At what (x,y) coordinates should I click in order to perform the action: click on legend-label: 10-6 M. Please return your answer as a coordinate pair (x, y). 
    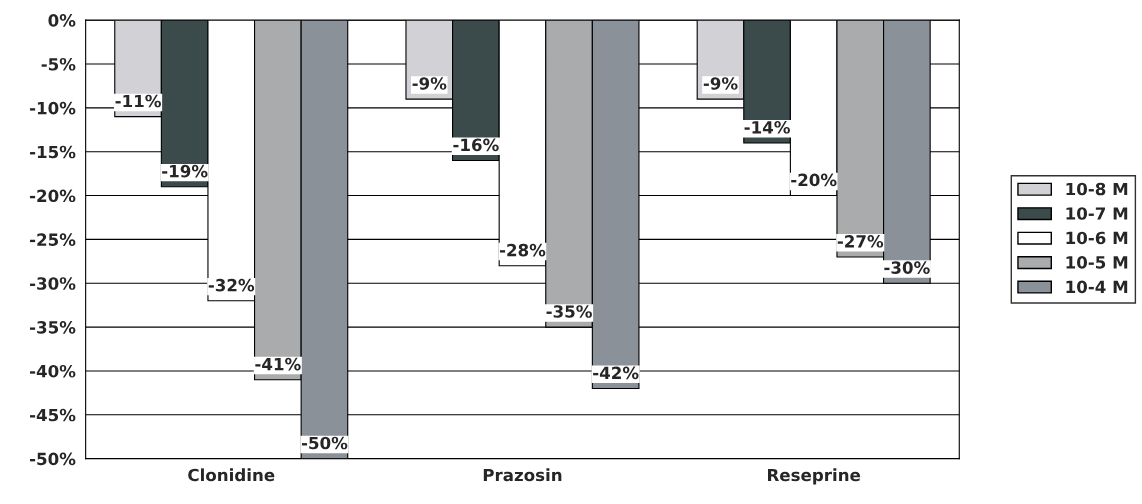
    Looking at the image, I should click on (1097, 238).